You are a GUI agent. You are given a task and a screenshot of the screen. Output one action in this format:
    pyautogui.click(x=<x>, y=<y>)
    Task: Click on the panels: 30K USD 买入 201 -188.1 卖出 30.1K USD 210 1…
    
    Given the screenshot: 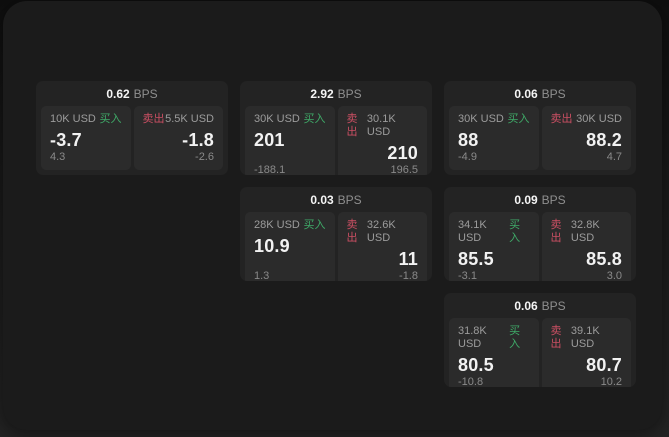 What is the action you would take?
    pyautogui.click(x=336, y=140)
    